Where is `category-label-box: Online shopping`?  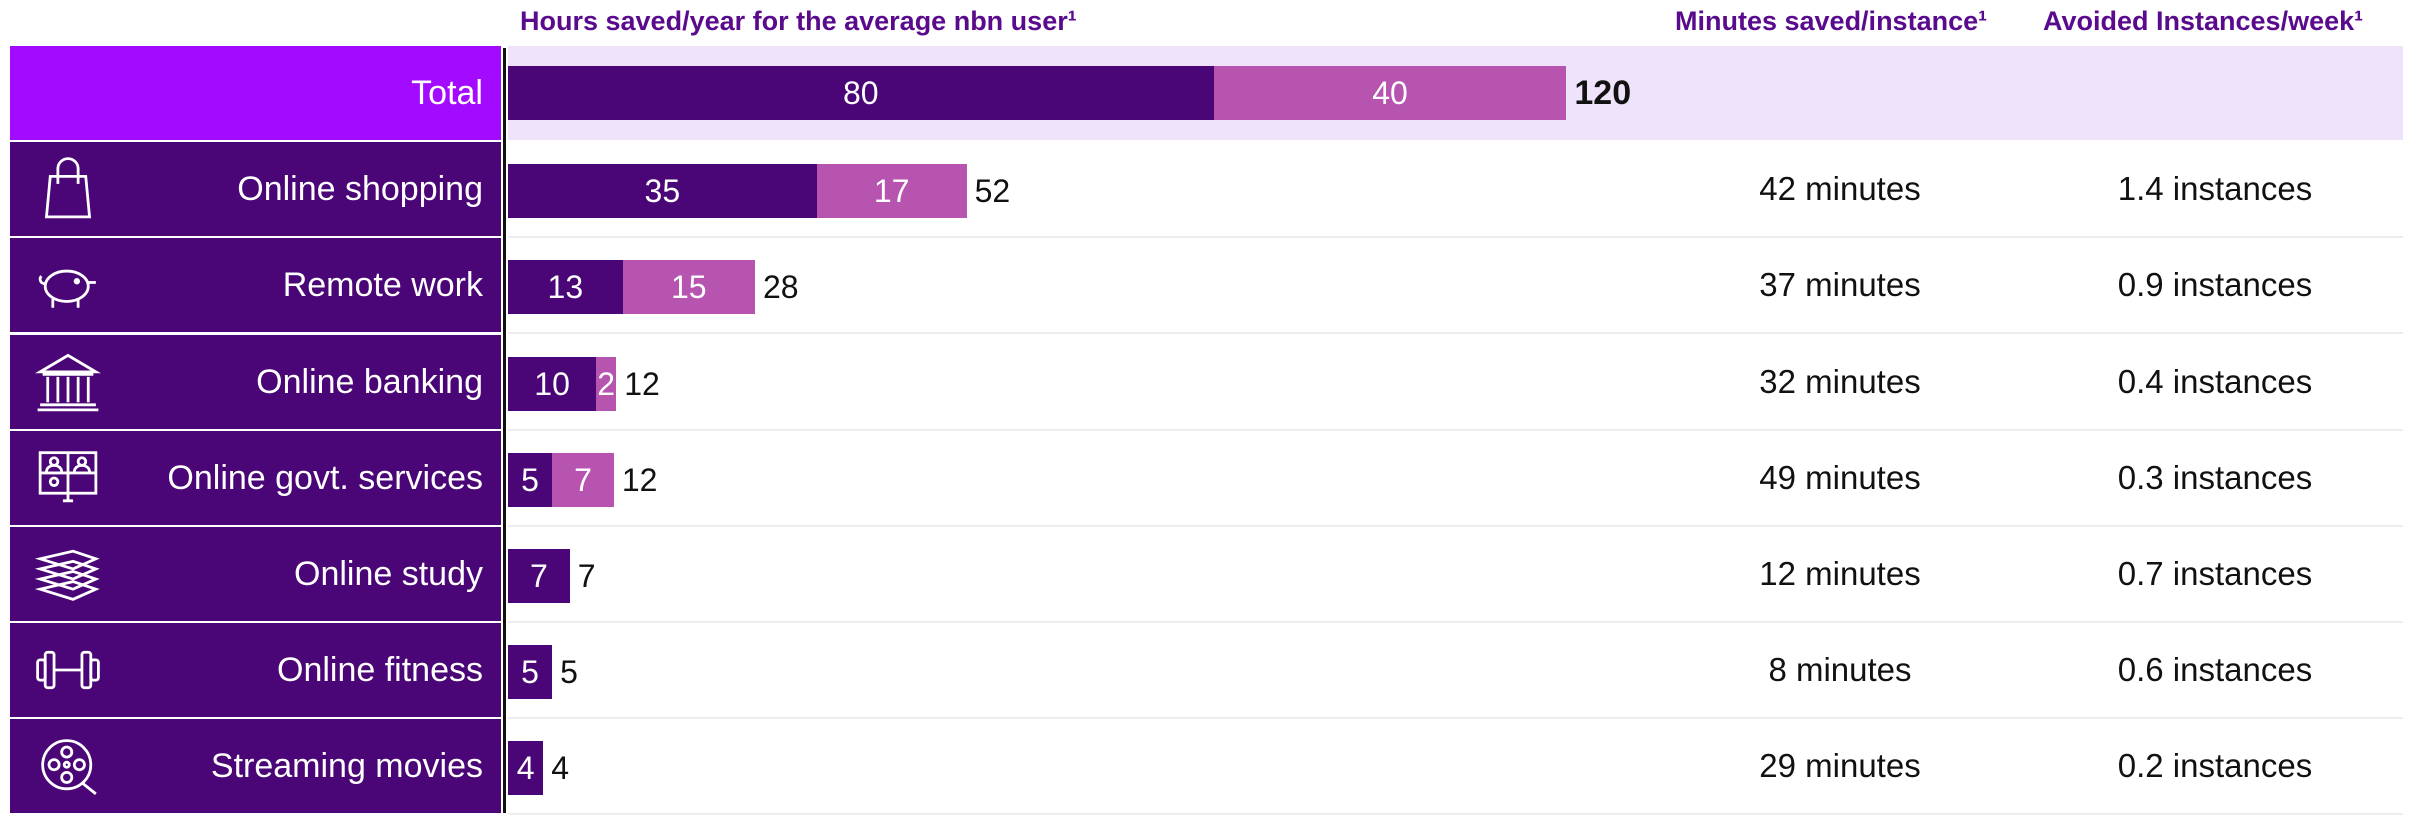 category-label-box: Online shopping is located at coordinates (255, 189).